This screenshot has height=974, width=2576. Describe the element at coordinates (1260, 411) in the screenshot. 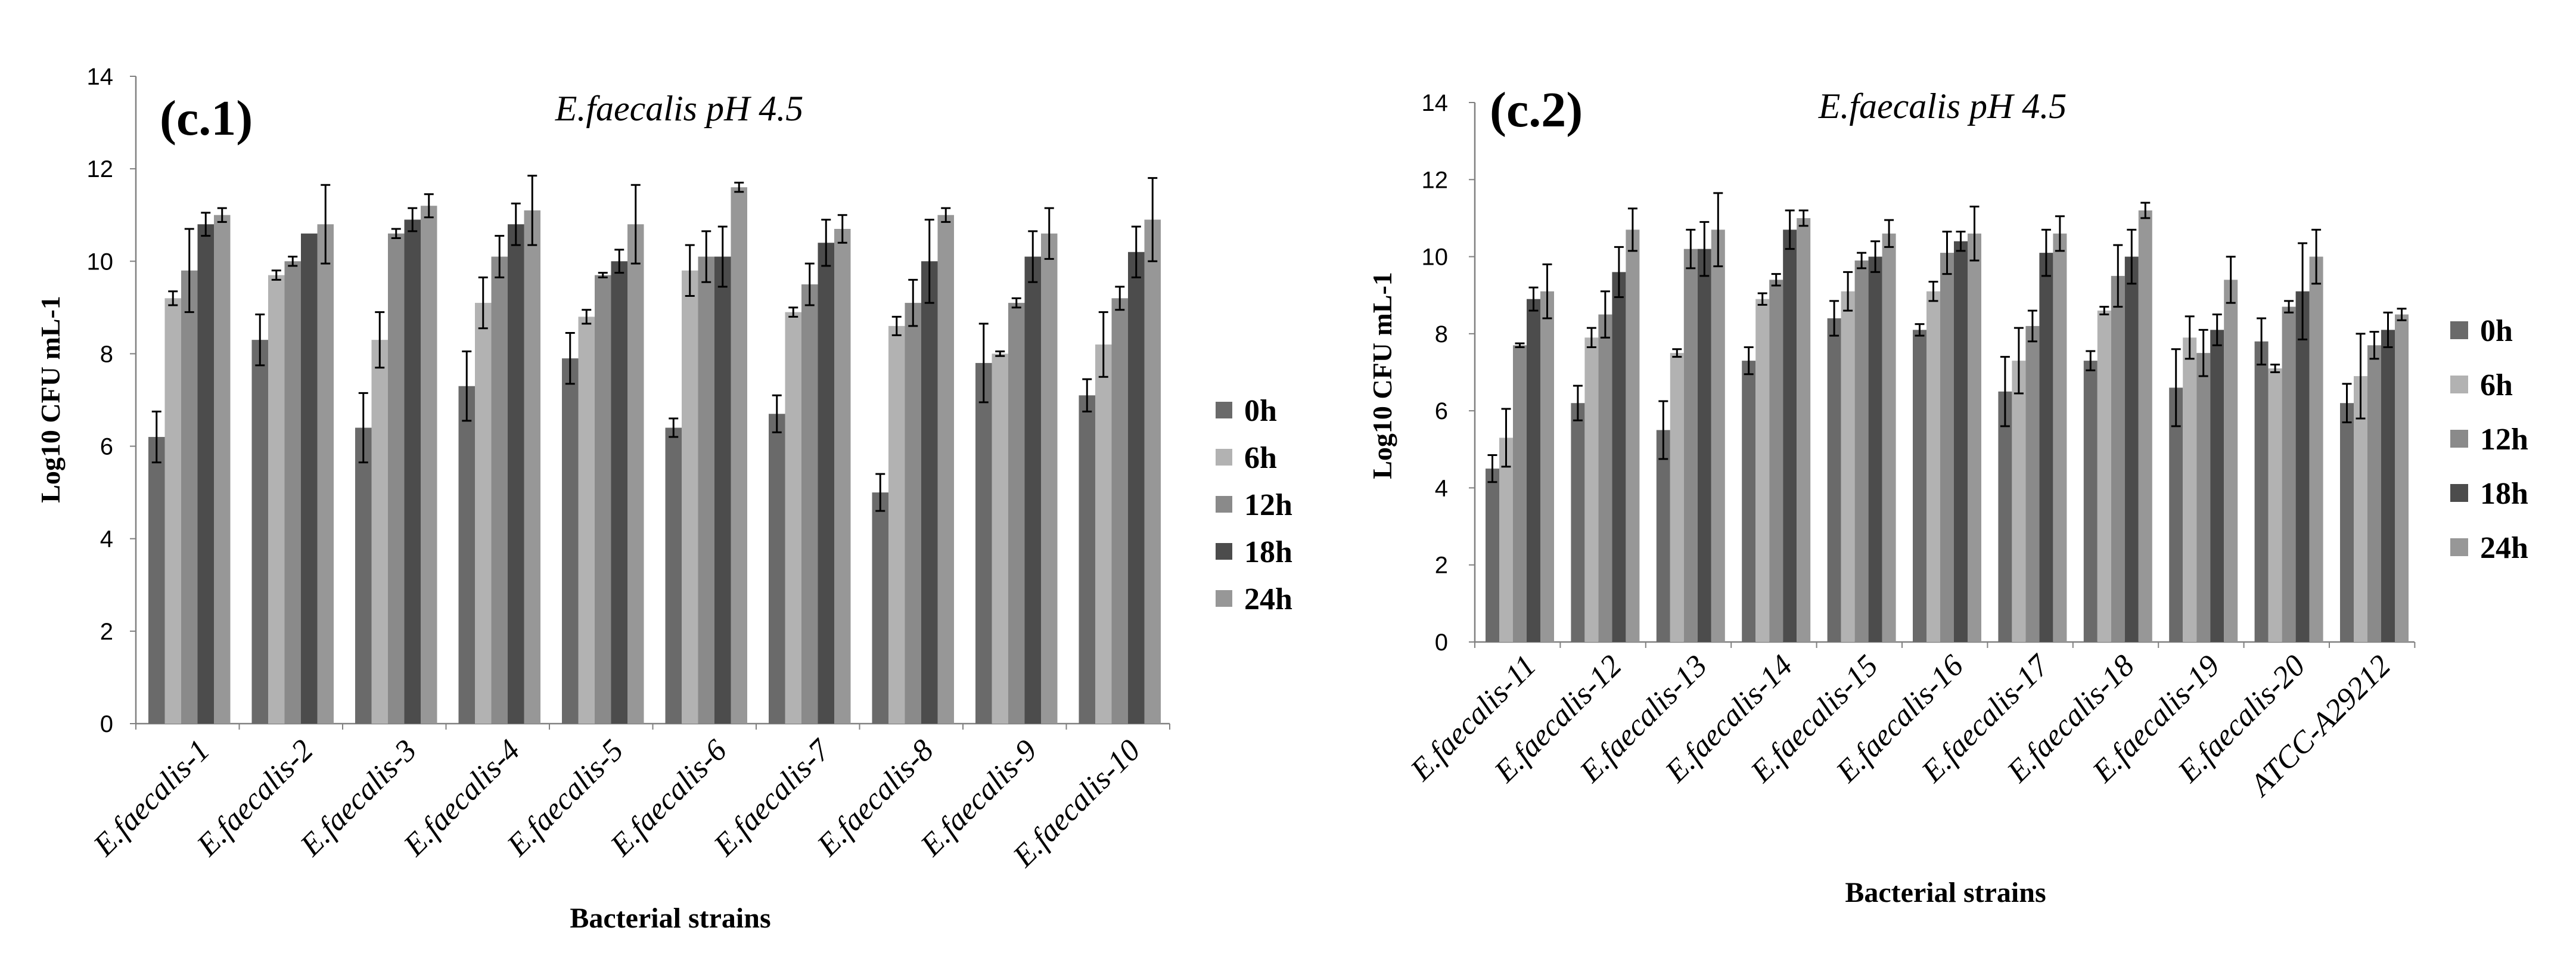

I see `legend-label: 0h` at that location.